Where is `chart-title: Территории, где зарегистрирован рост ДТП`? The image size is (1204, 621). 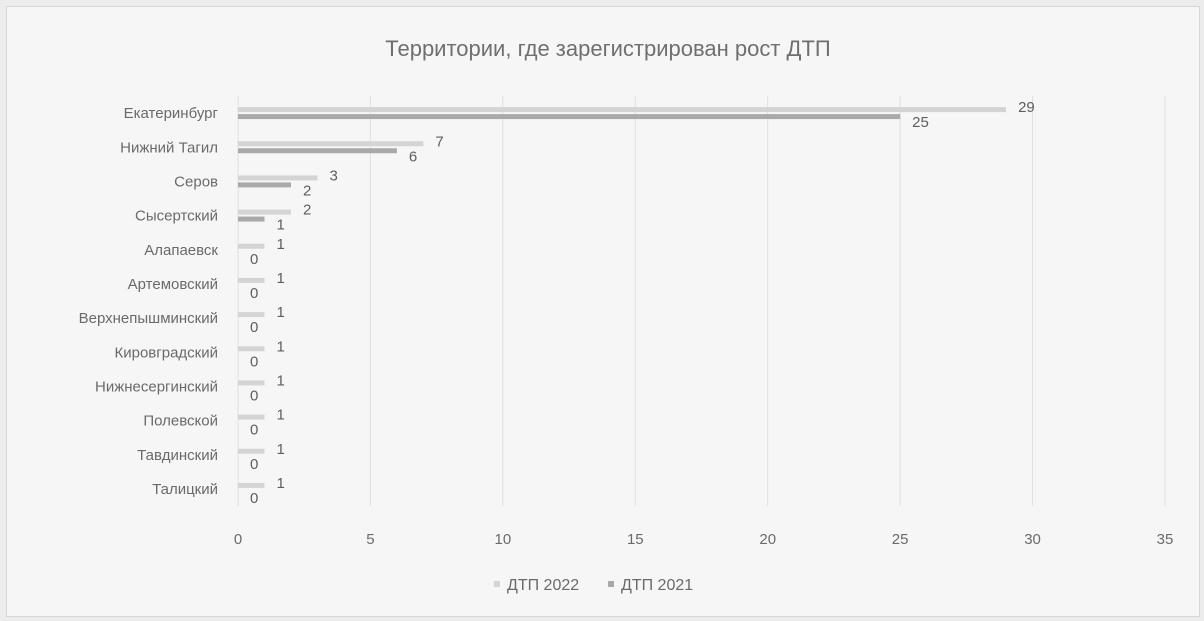
chart-title: Территории, где зарегистрирован рост ДТП is located at coordinates (607, 48).